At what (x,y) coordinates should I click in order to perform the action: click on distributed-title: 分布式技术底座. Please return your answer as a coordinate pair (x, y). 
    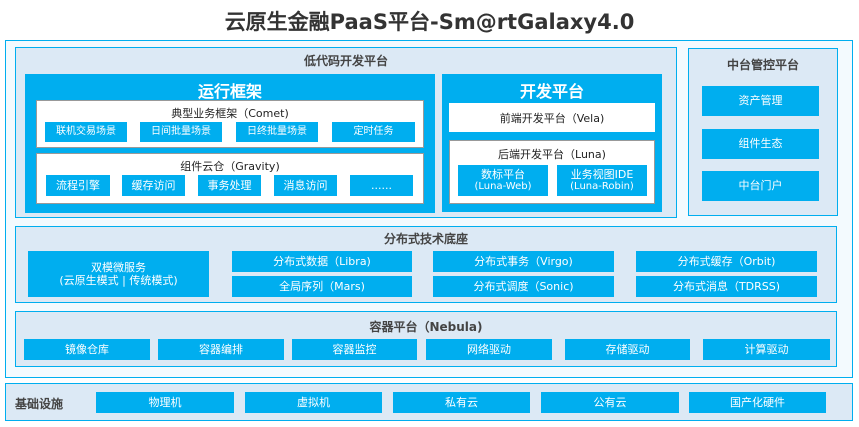
    Looking at the image, I should click on (425, 239).